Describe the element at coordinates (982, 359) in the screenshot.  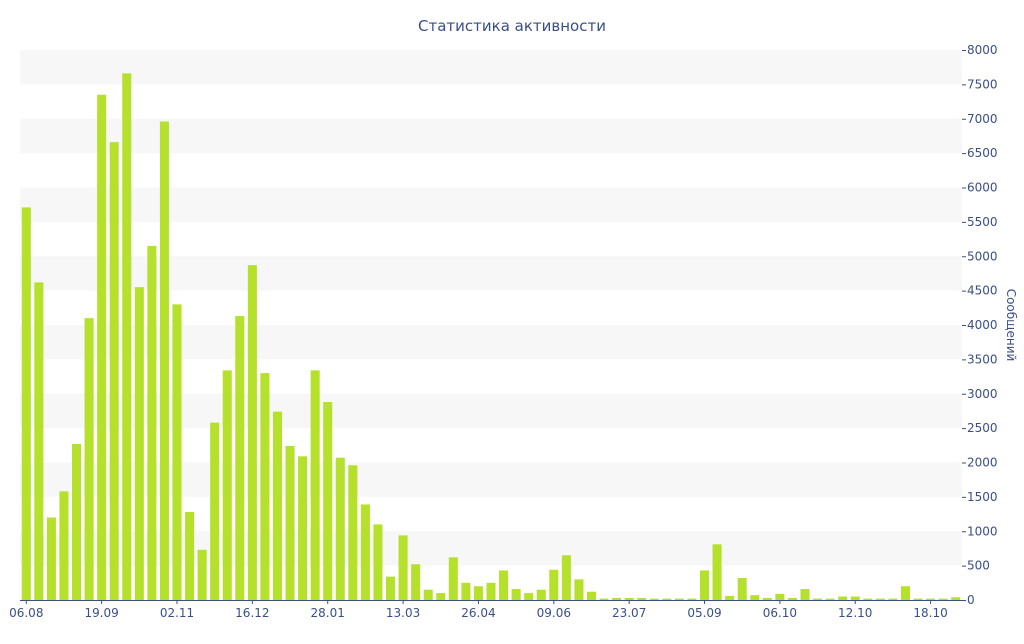
I see `y-tick-label: 3500` at that location.